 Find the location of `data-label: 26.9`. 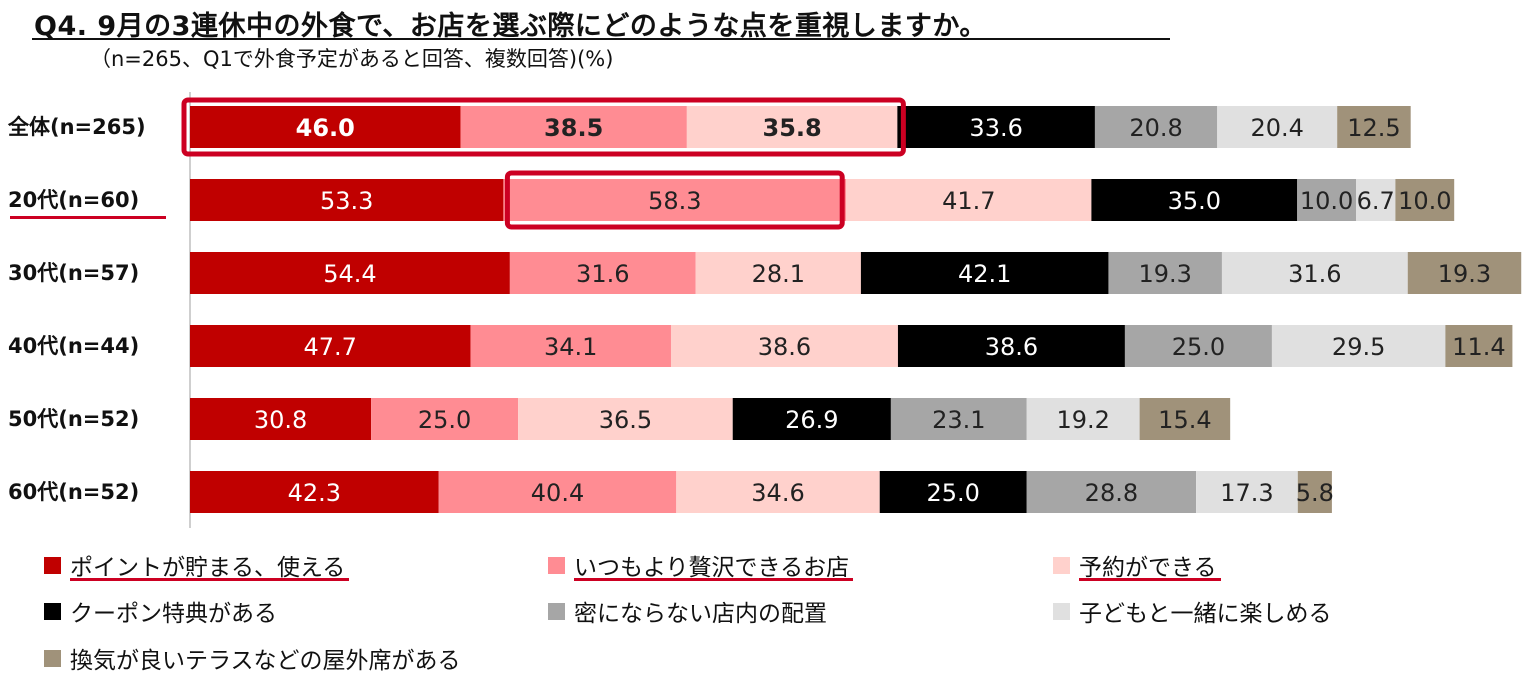

data-label: 26.9 is located at coordinates (811, 420).